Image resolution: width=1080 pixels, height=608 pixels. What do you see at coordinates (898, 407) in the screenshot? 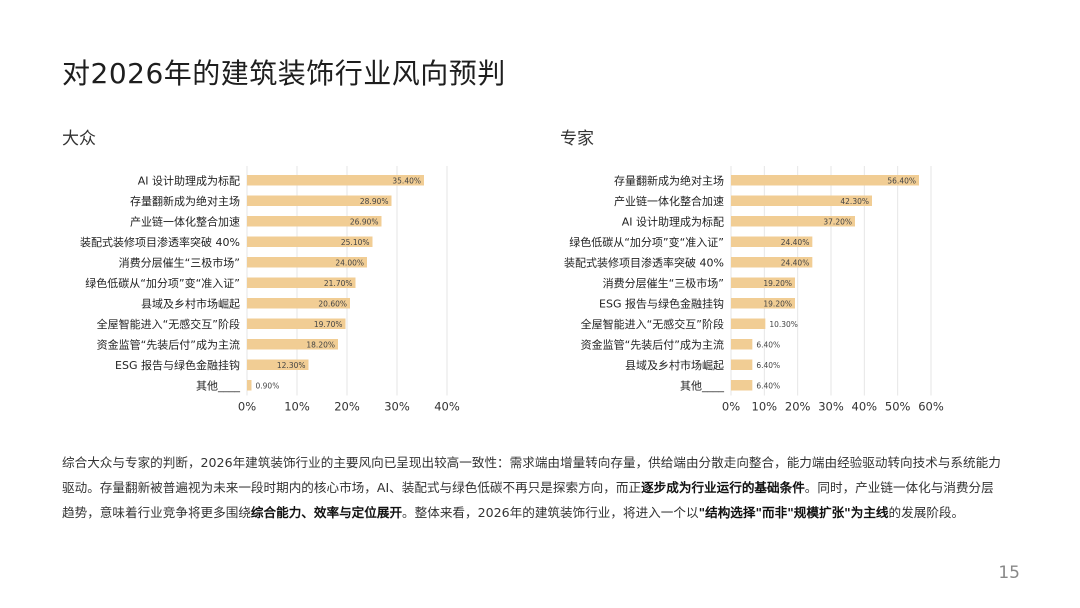
I see `x-tick-label: 50%` at bounding box center [898, 407].